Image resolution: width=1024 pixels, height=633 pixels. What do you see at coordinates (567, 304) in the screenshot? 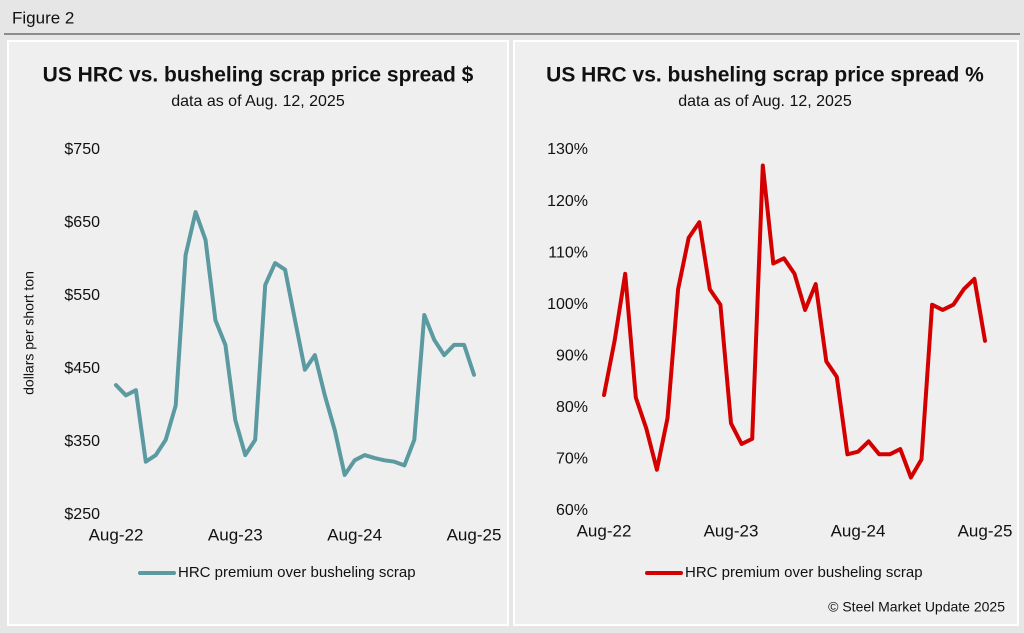
I see `y-tick-label: 100%` at bounding box center [567, 304].